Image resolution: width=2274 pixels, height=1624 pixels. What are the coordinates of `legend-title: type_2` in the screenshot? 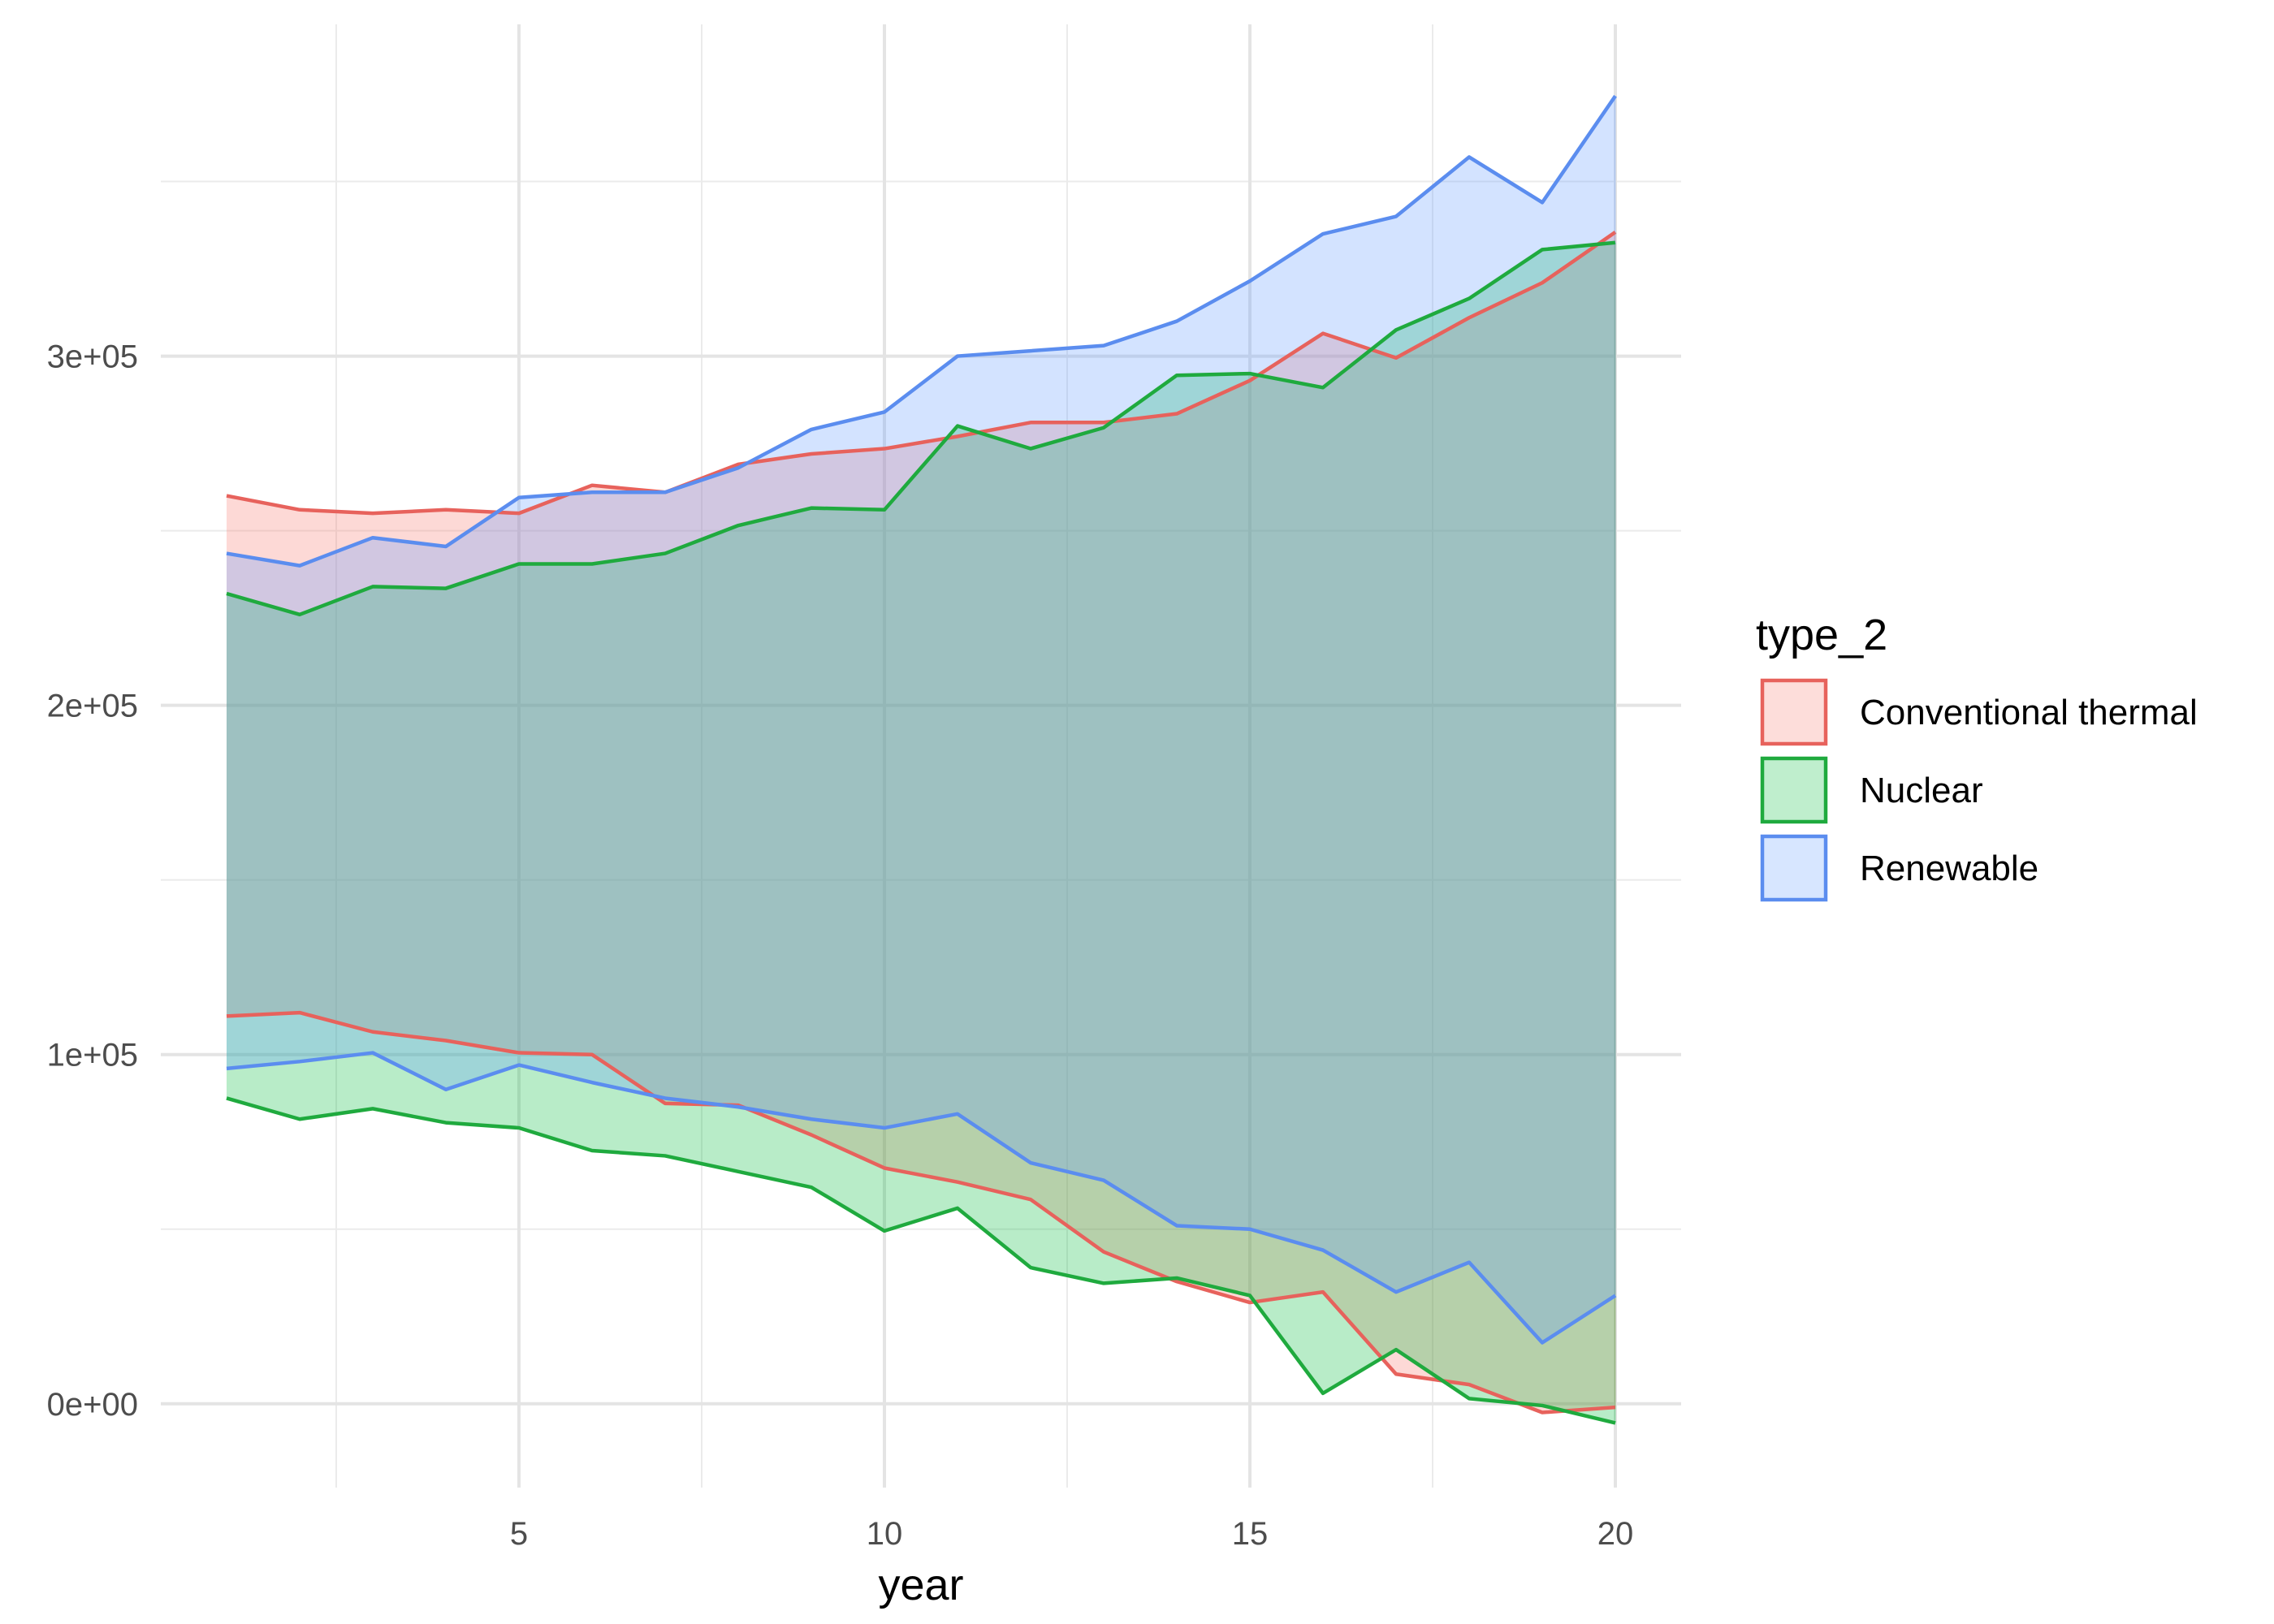 It's located at (1822, 635).